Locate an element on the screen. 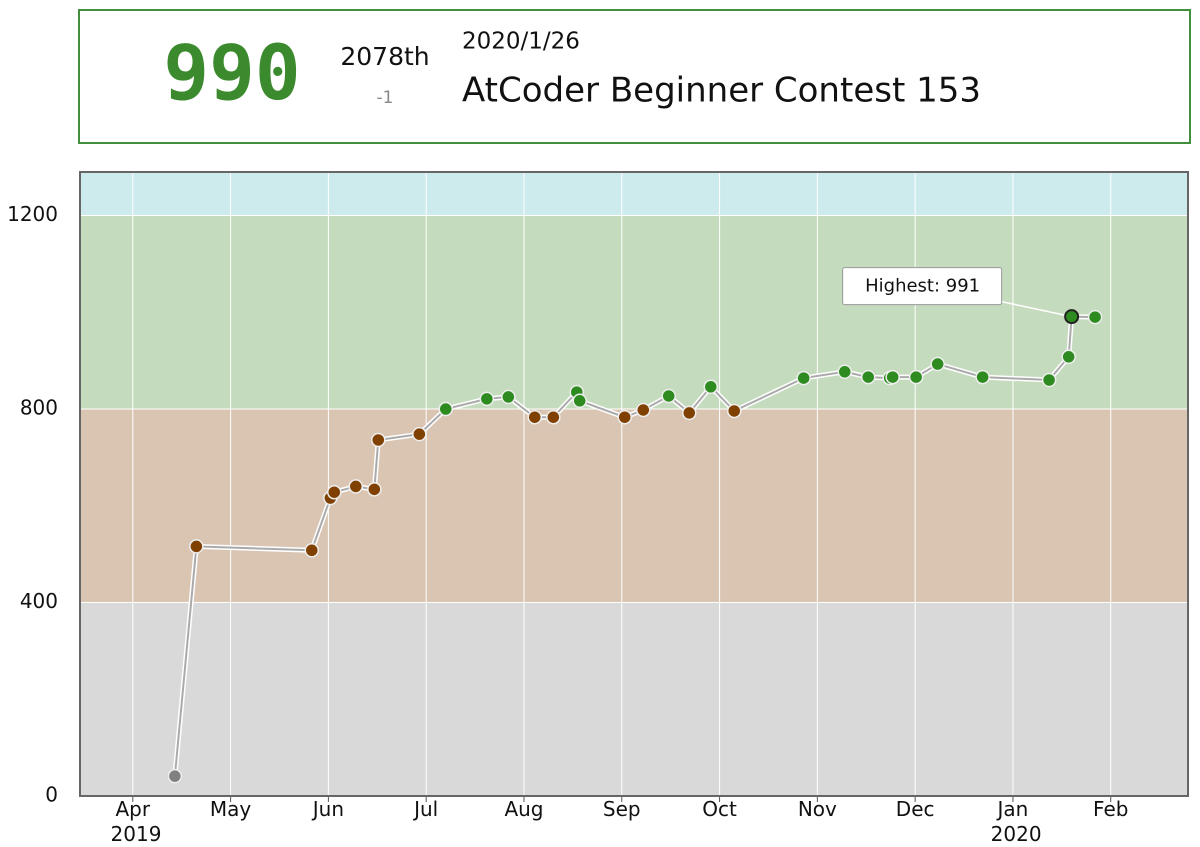  x-tick-label: Feb is located at coordinates (1110, 809).